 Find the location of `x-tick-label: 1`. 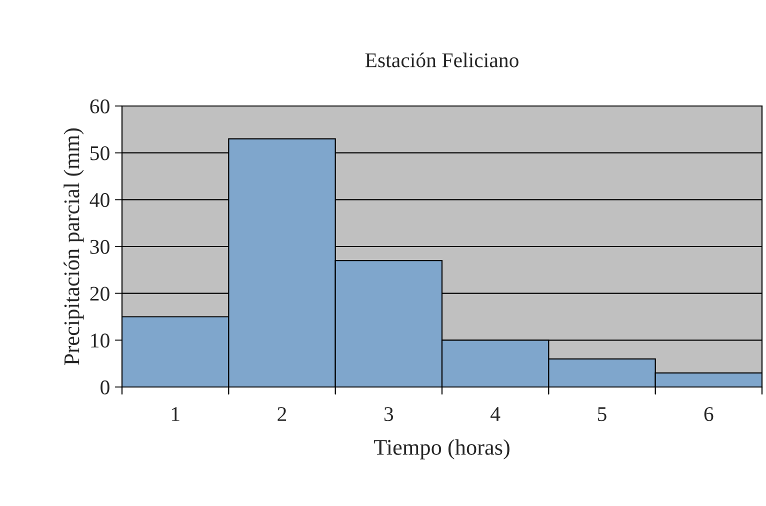

x-tick-label: 1 is located at coordinates (176, 414).